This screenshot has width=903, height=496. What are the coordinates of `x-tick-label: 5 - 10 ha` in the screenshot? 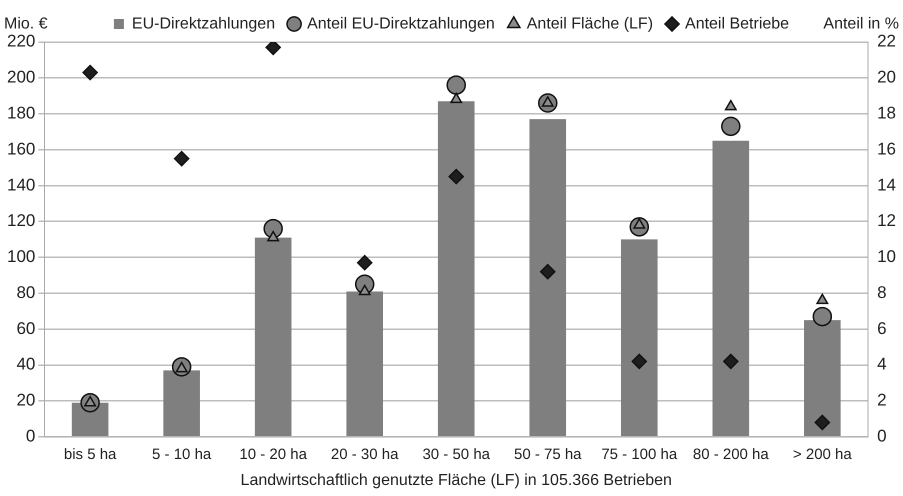 It's located at (182, 454).